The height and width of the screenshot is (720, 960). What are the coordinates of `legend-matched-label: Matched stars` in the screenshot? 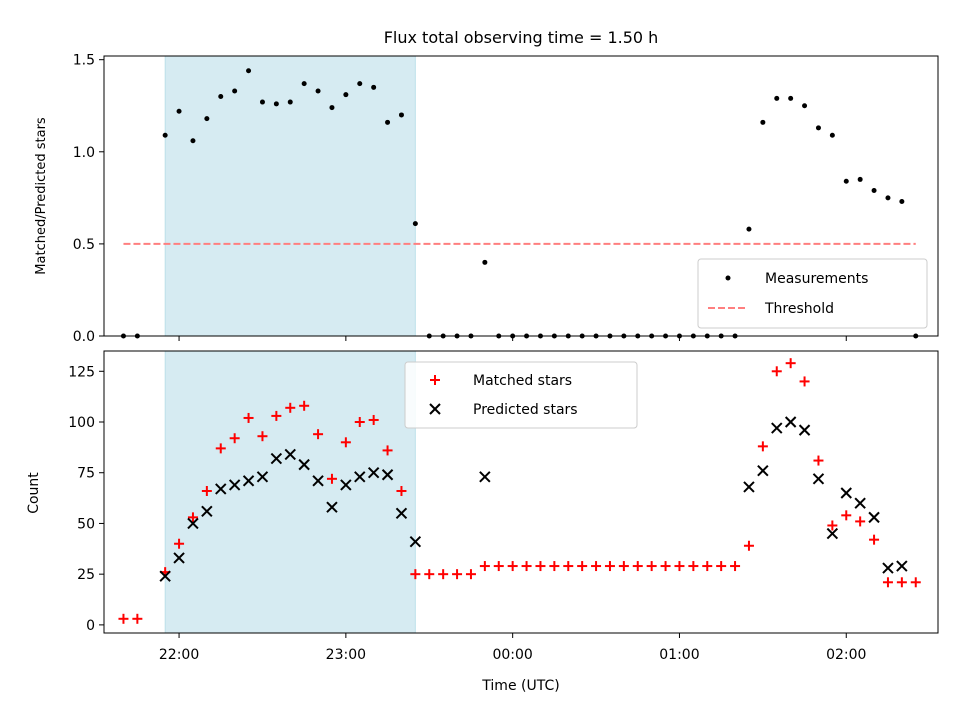 It's located at (522, 381).